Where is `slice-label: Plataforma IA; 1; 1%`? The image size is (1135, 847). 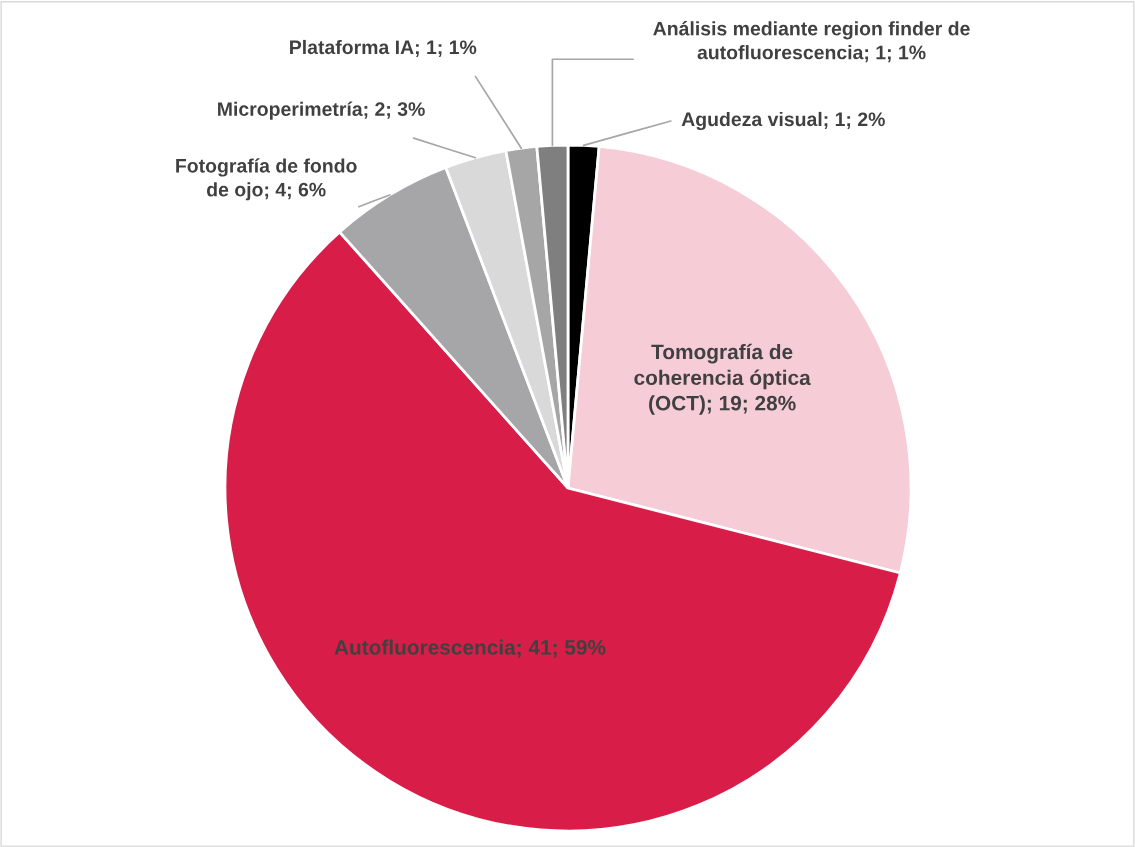 slice-label: Plataforma IA; 1; 1% is located at coordinates (383, 48).